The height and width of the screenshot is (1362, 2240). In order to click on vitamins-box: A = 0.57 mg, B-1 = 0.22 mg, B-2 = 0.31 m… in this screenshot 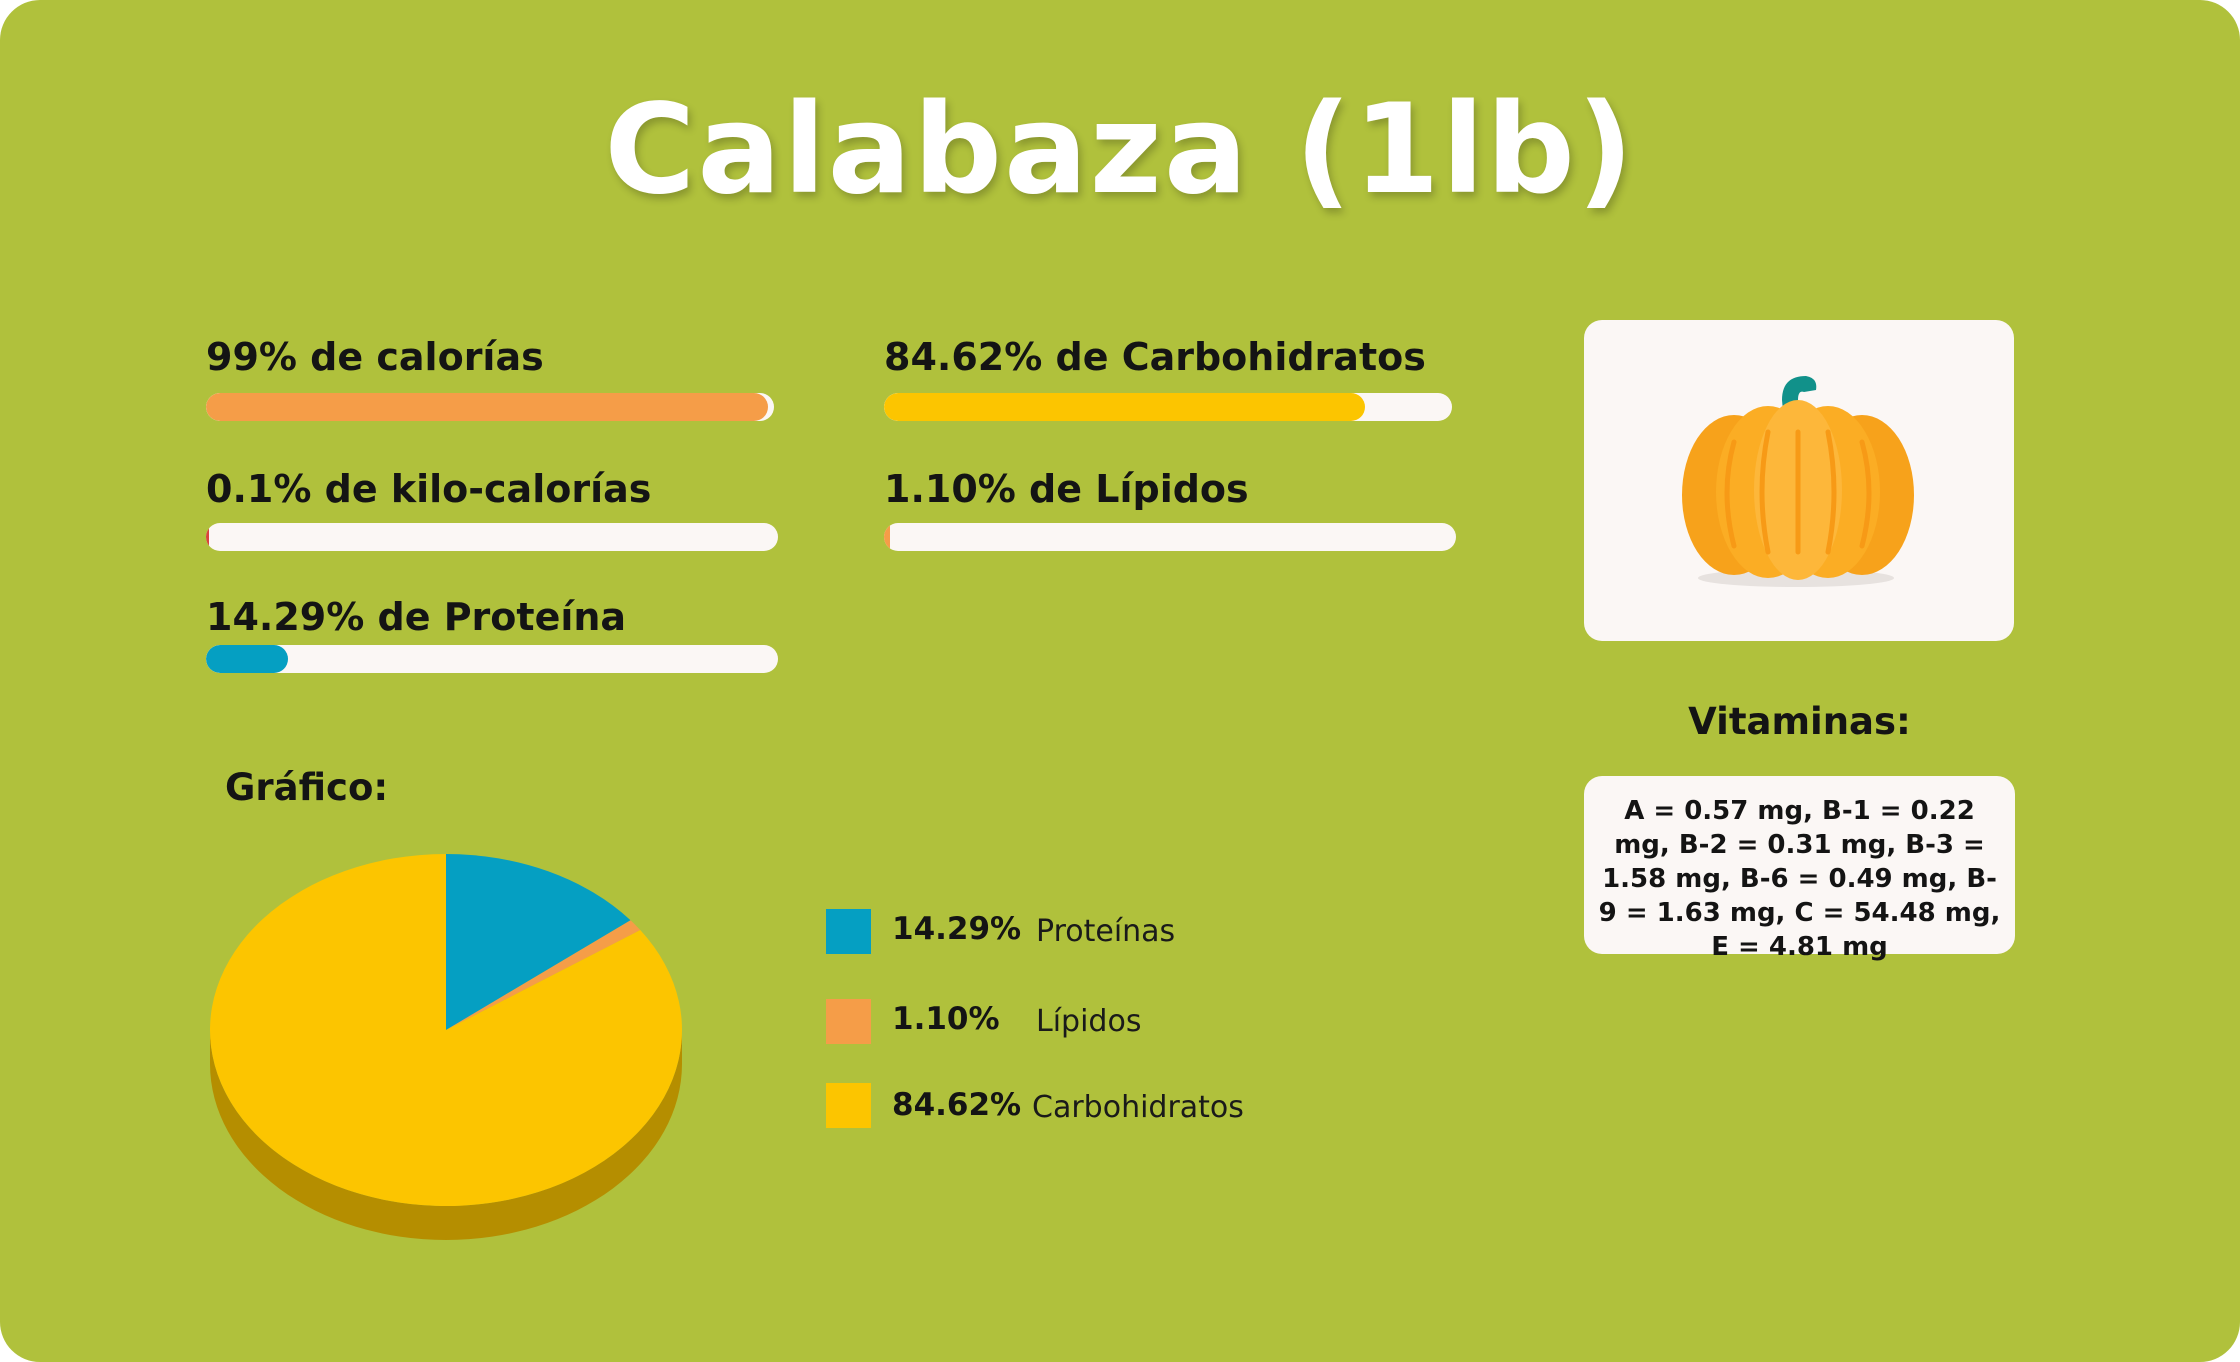, I will do `click(1799, 869)`.